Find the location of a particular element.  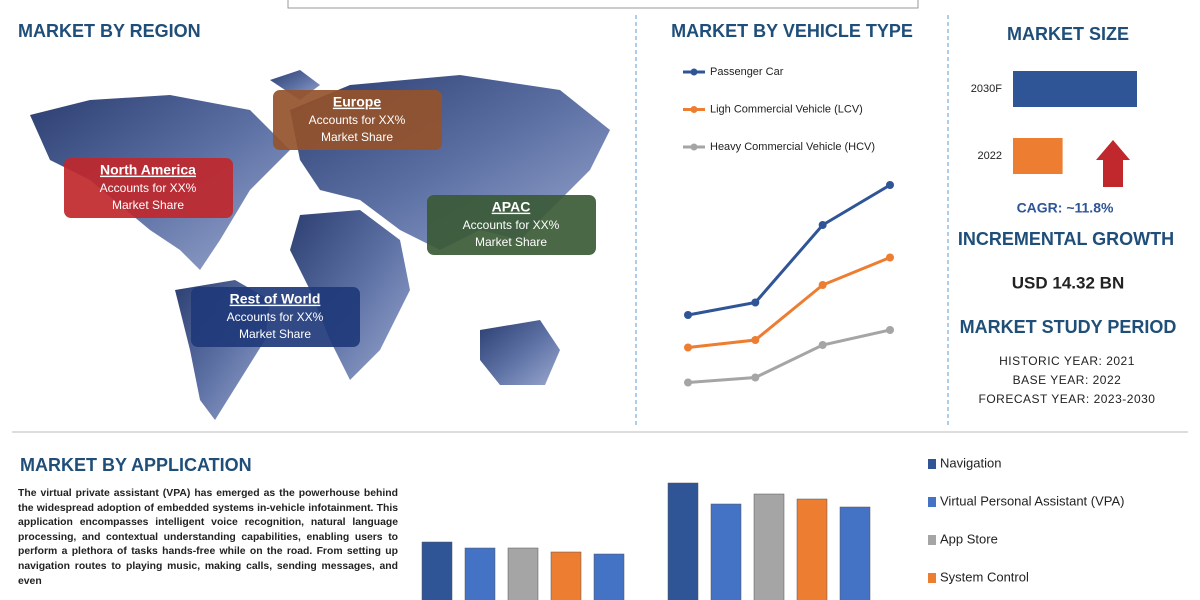

section-title: MARKET SIZE is located at coordinates (1068, 34).